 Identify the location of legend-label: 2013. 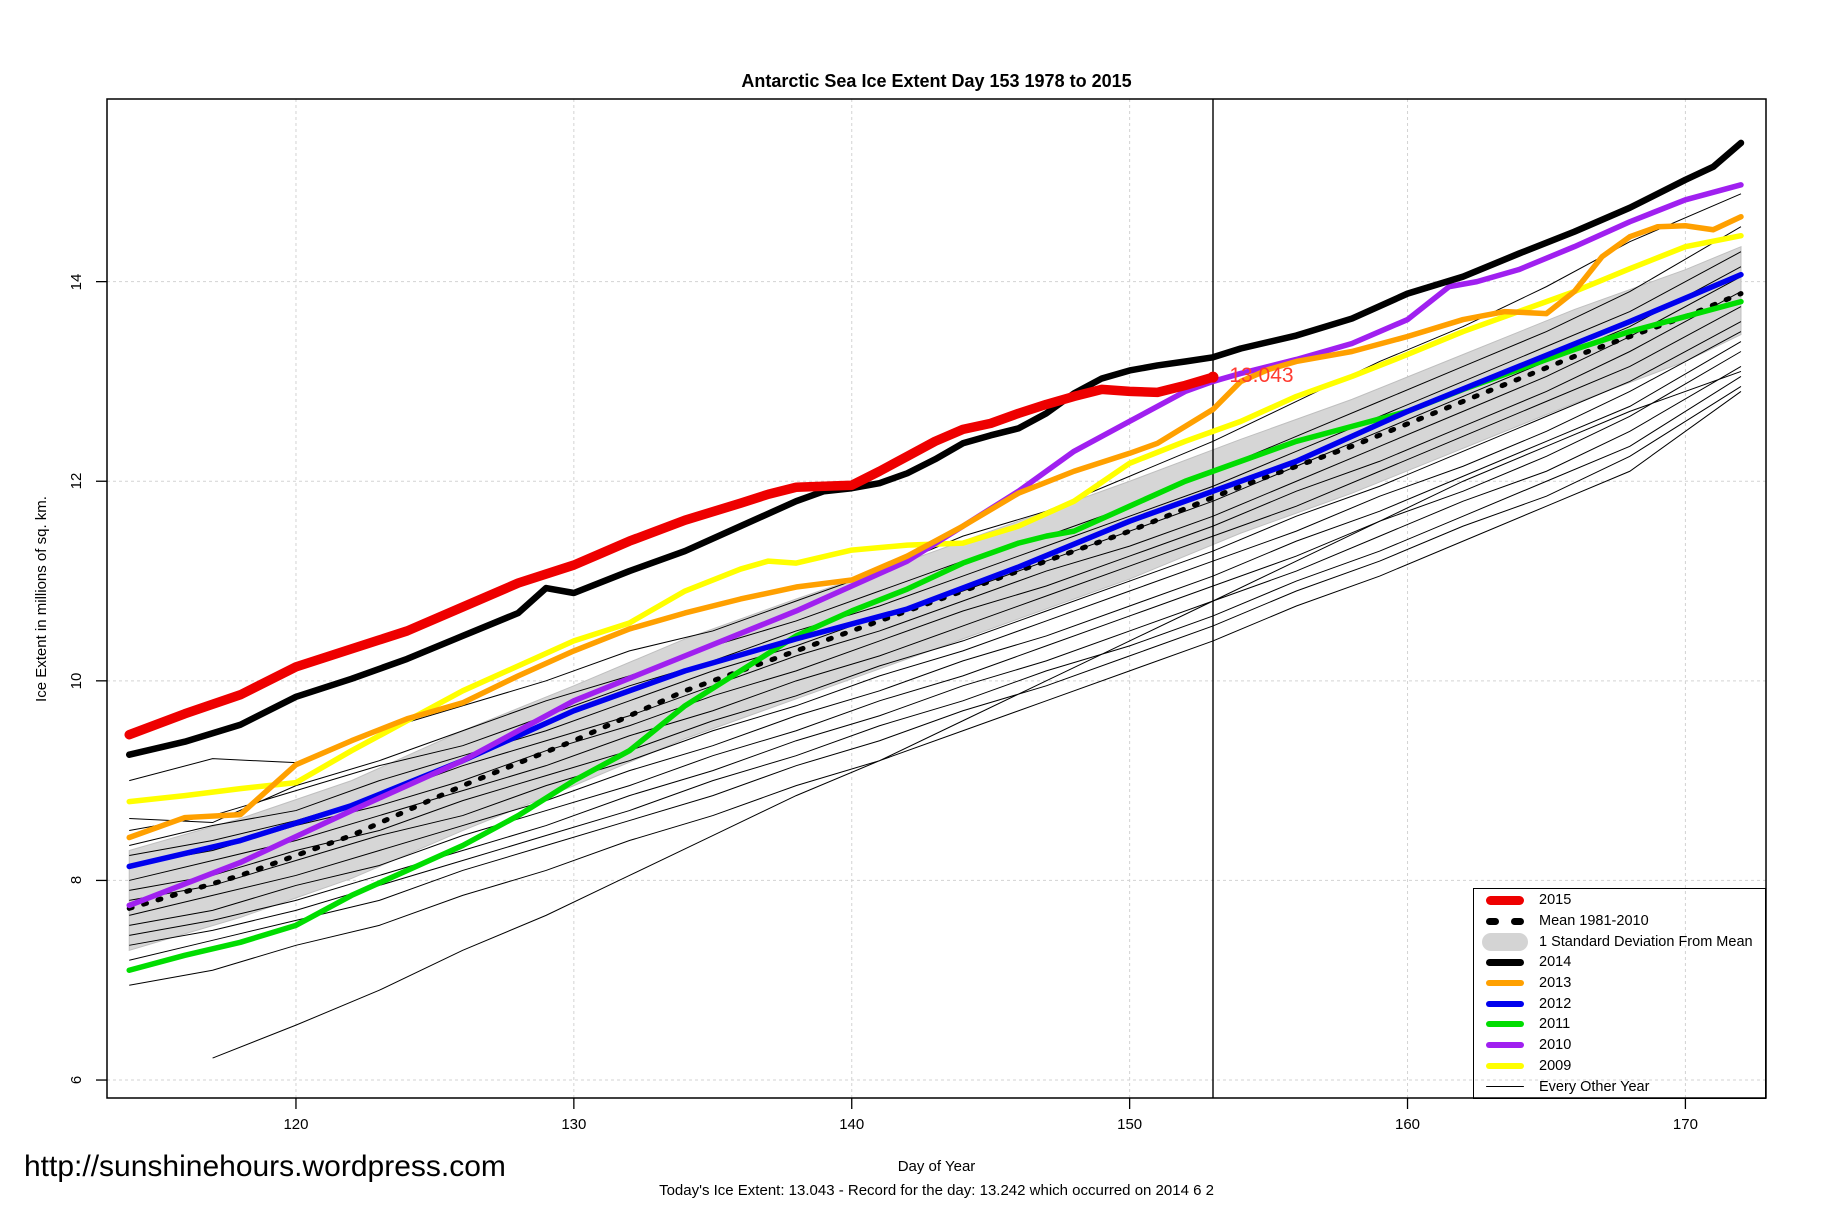
(1555, 983).